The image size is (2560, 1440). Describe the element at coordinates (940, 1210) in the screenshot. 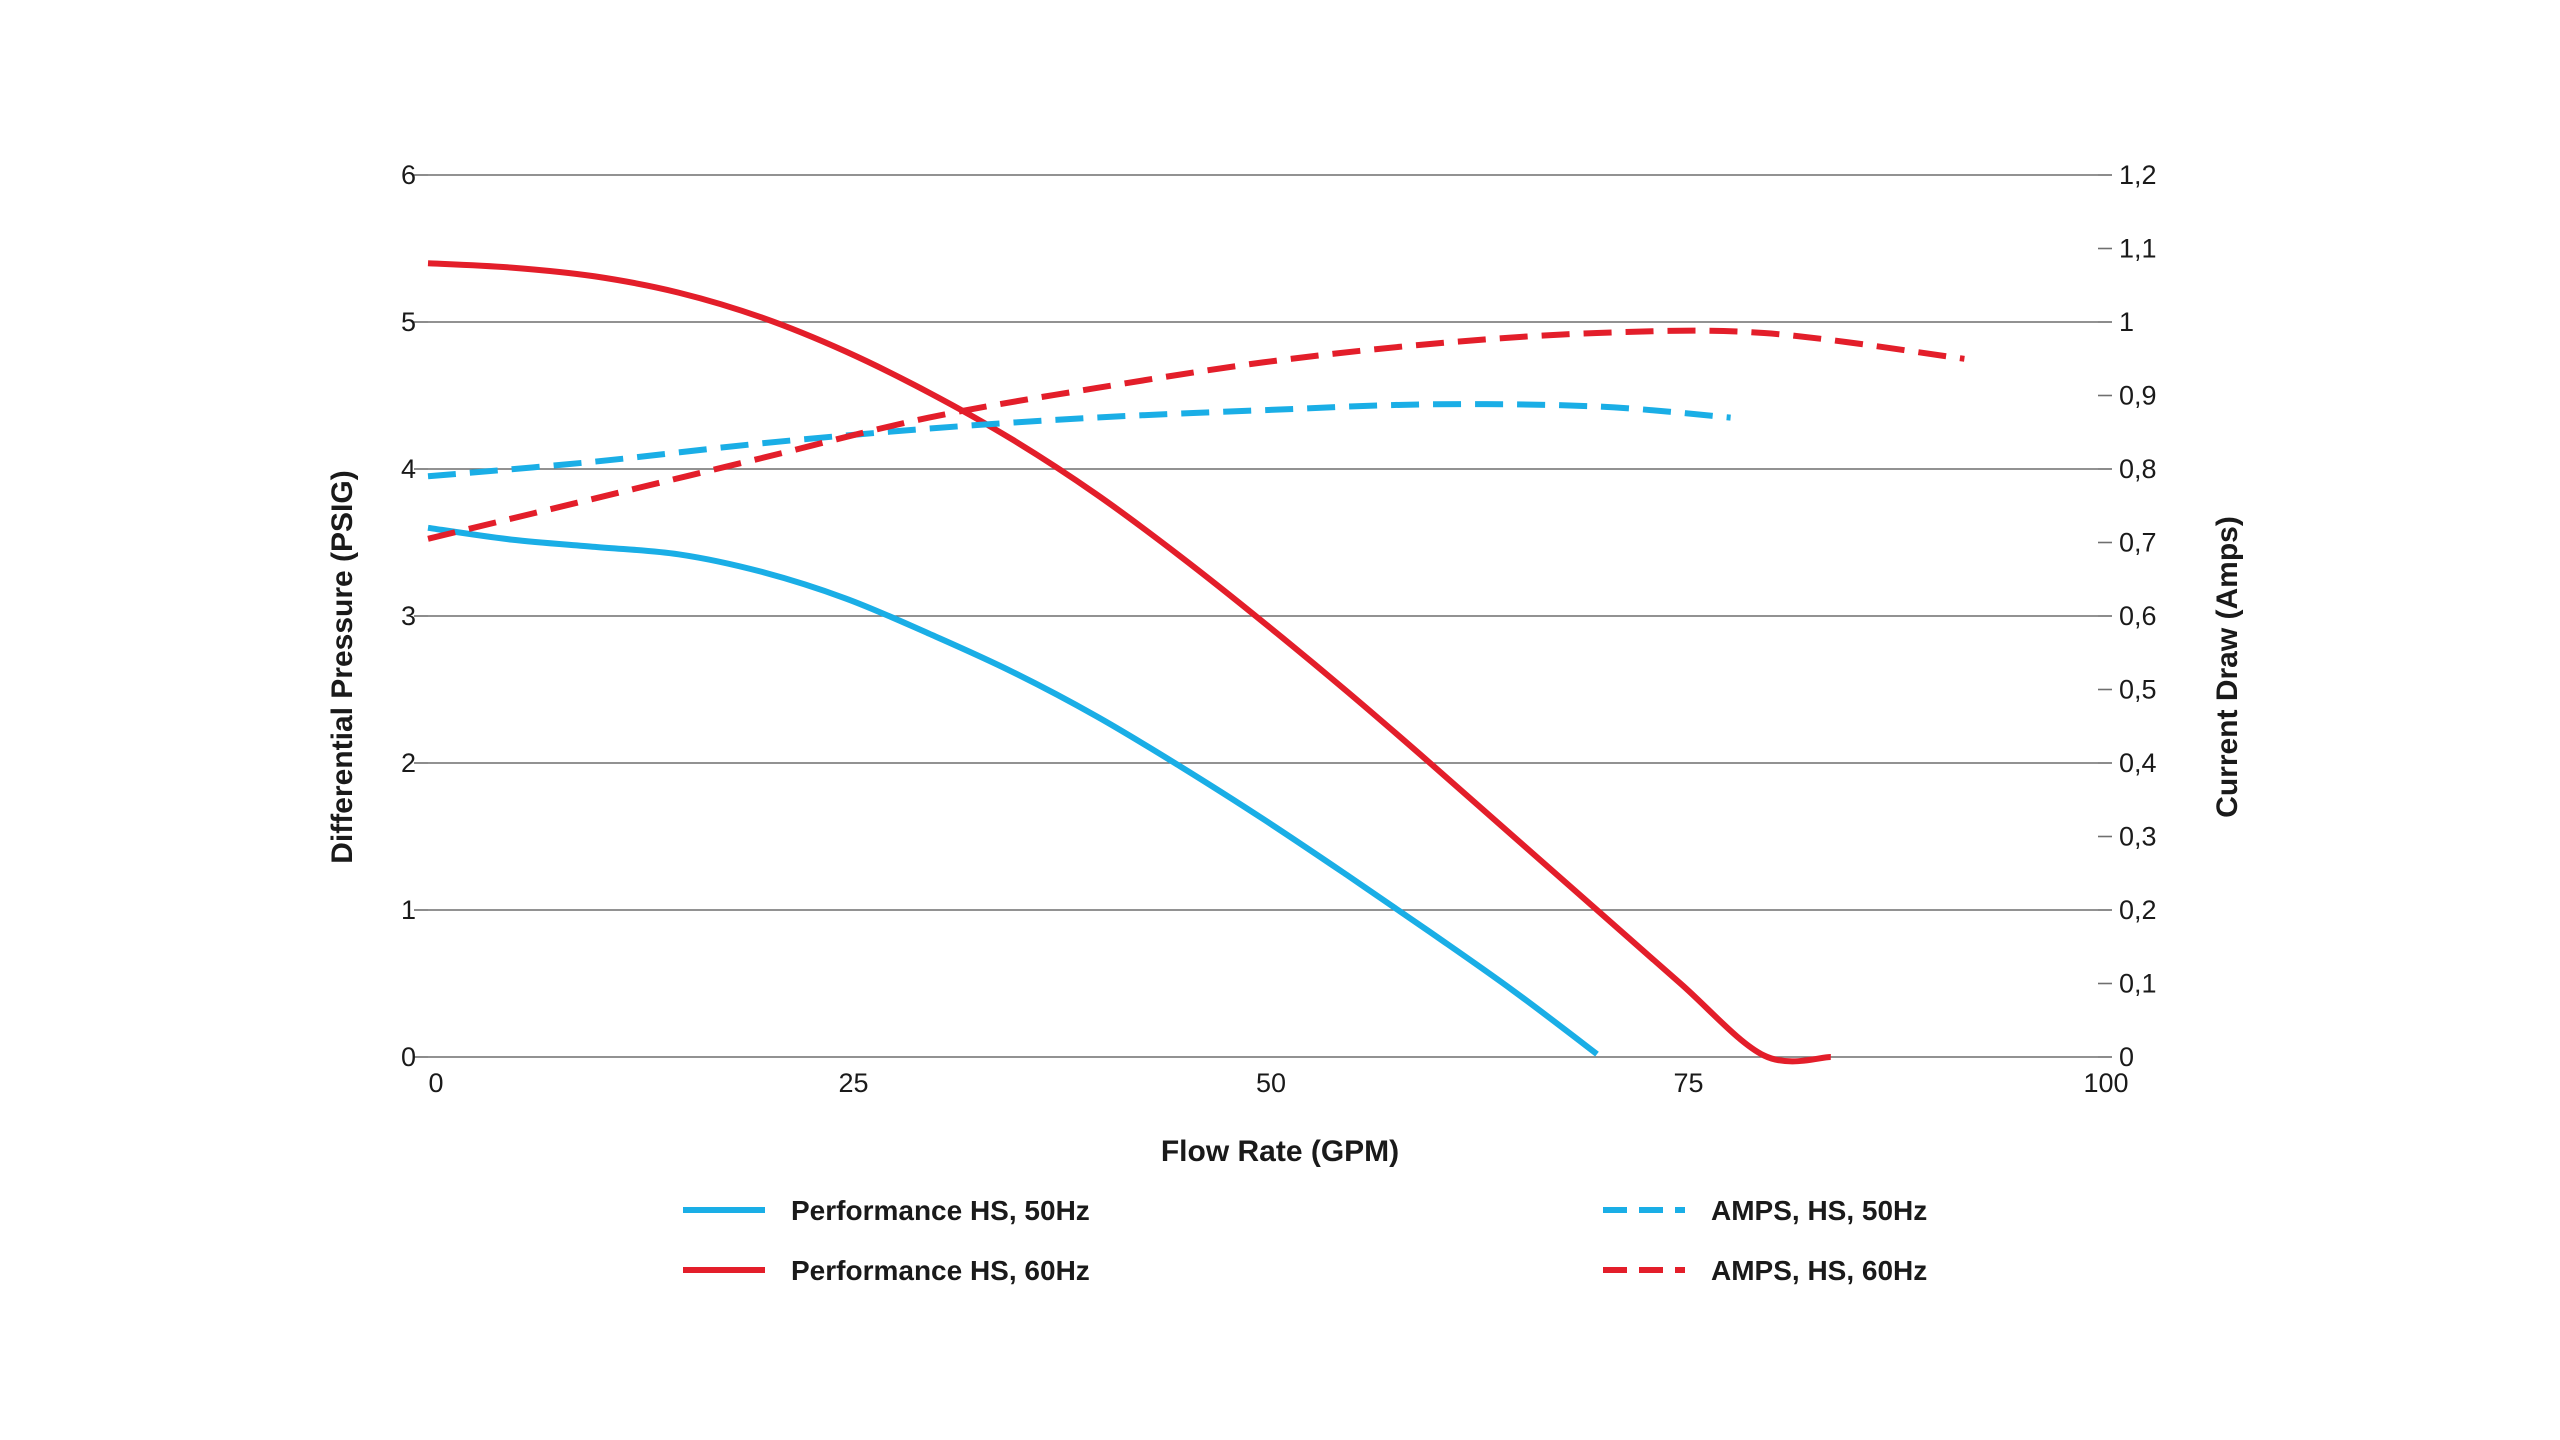

I see `legend-label-performance-hs-50hz: Performance HS, 50Hz` at that location.